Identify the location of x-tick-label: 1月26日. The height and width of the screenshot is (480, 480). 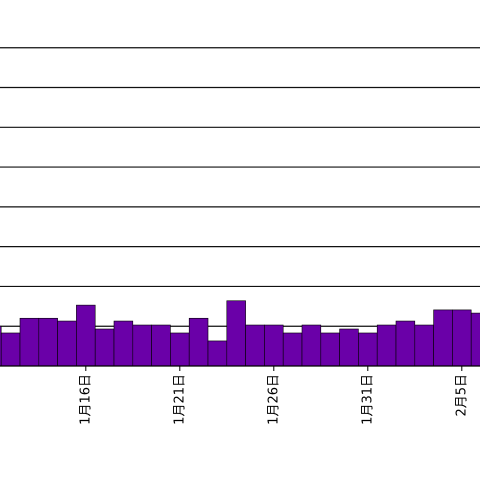
(273, 399).